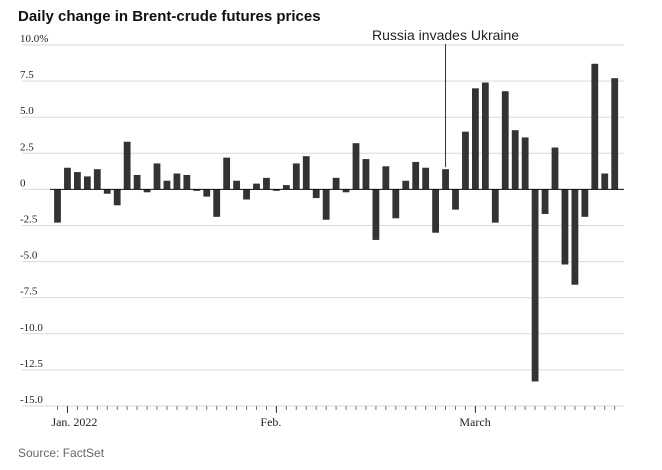  I want to click on source-note: Source: FactSet, so click(61, 453).